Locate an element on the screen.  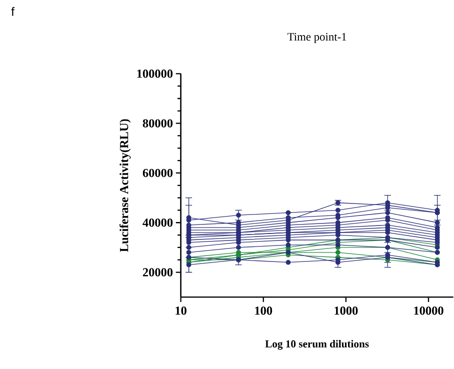
x-tick-label: 1000 is located at coordinates (346, 310).